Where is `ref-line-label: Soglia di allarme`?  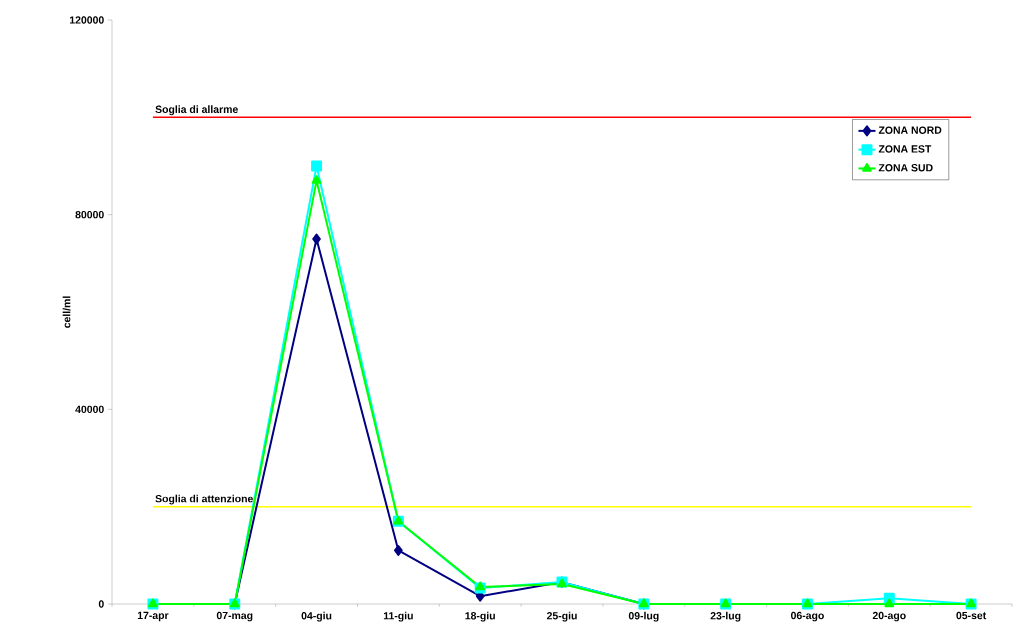
ref-line-label: Soglia di allarme is located at coordinates (196, 110).